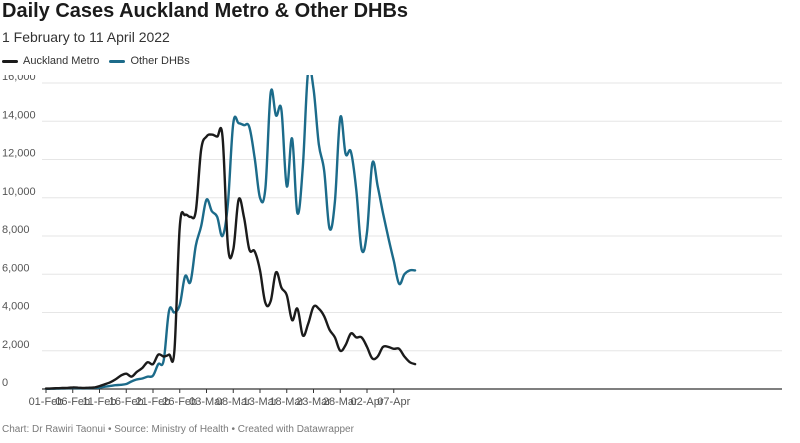  I want to click on x-tick-label: 23-Mar, so click(313, 402).